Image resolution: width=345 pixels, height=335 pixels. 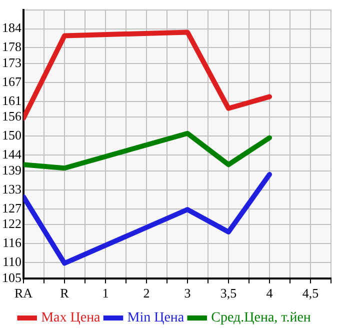 I want to click on y-tick-label: 184, so click(x=12, y=28).